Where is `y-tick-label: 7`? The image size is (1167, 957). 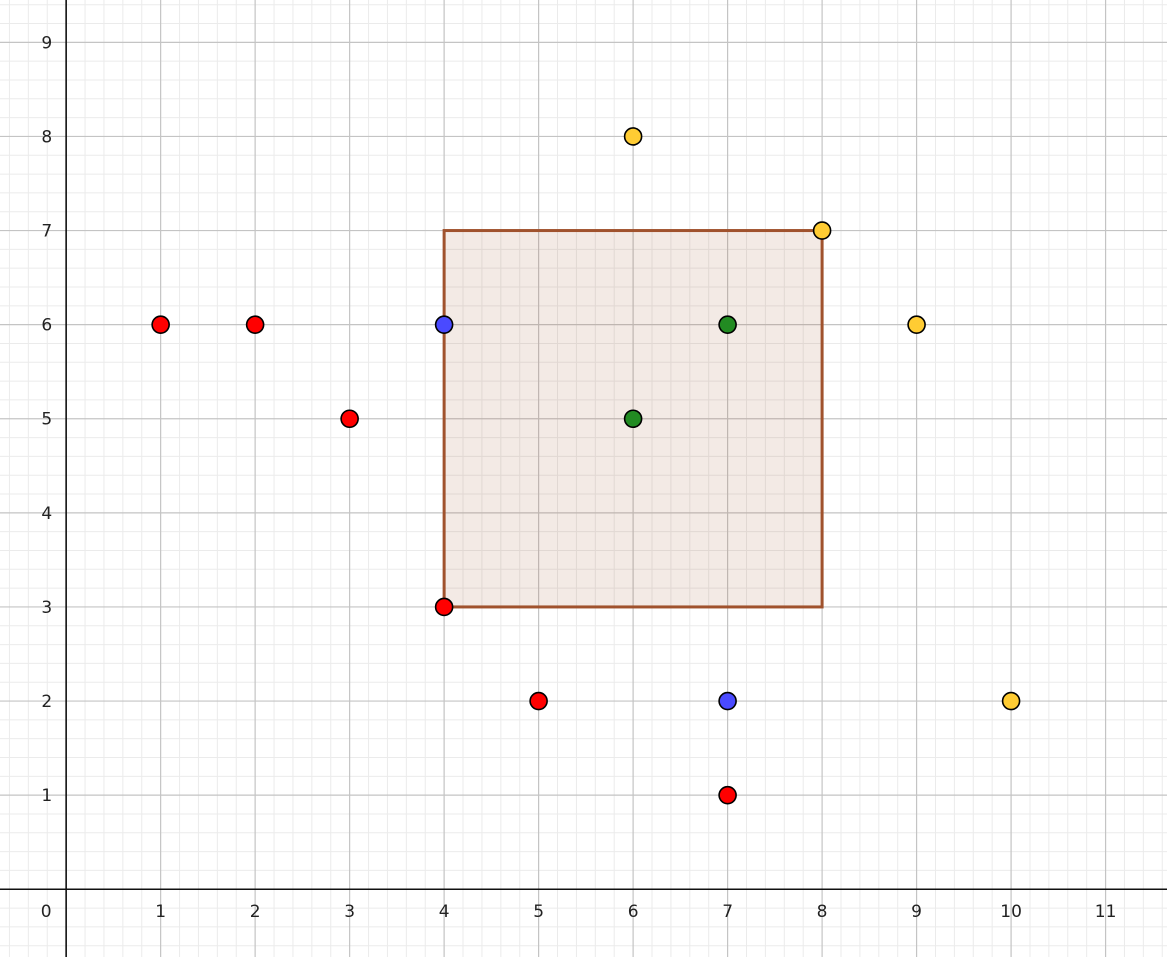
y-tick-label: 7 is located at coordinates (46, 232).